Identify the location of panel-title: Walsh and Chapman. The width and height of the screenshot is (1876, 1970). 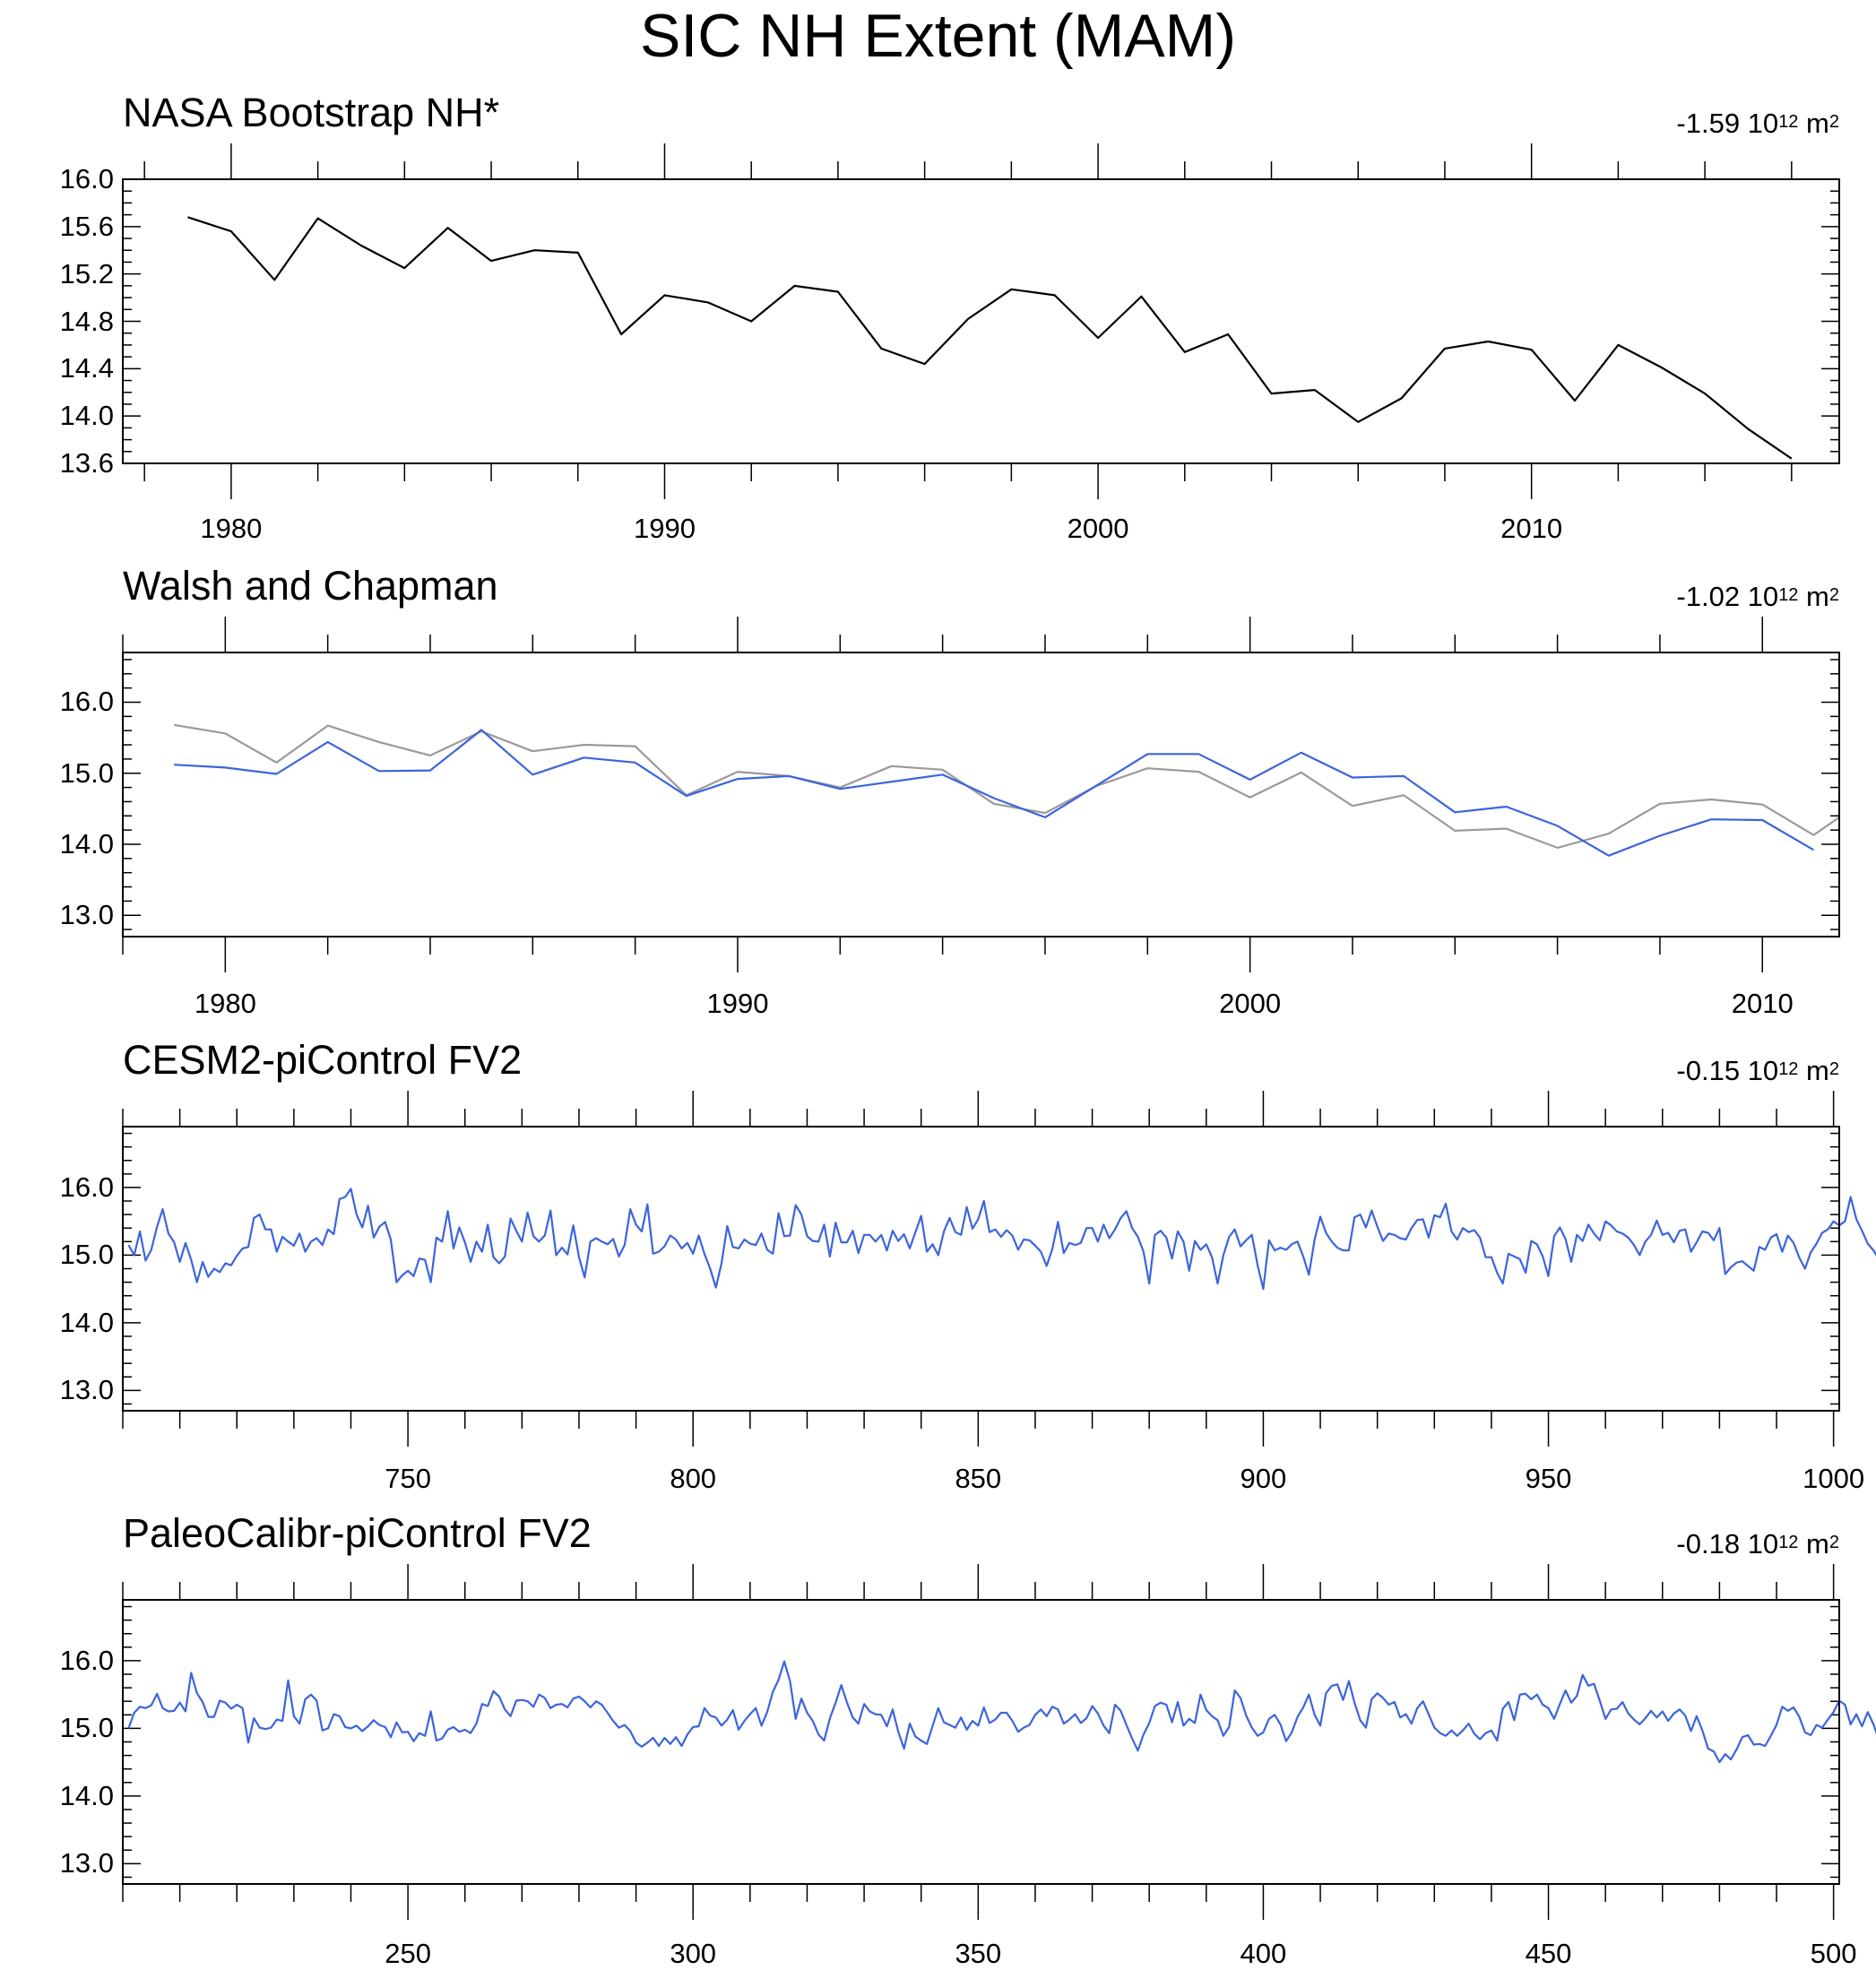
(310, 586).